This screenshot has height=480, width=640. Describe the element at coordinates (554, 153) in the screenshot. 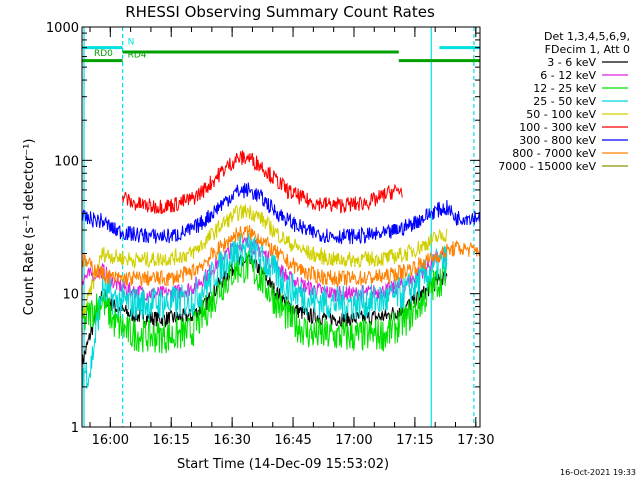

I see `legend-entry-800-7000-kev: 800 - 7000 keV` at that location.